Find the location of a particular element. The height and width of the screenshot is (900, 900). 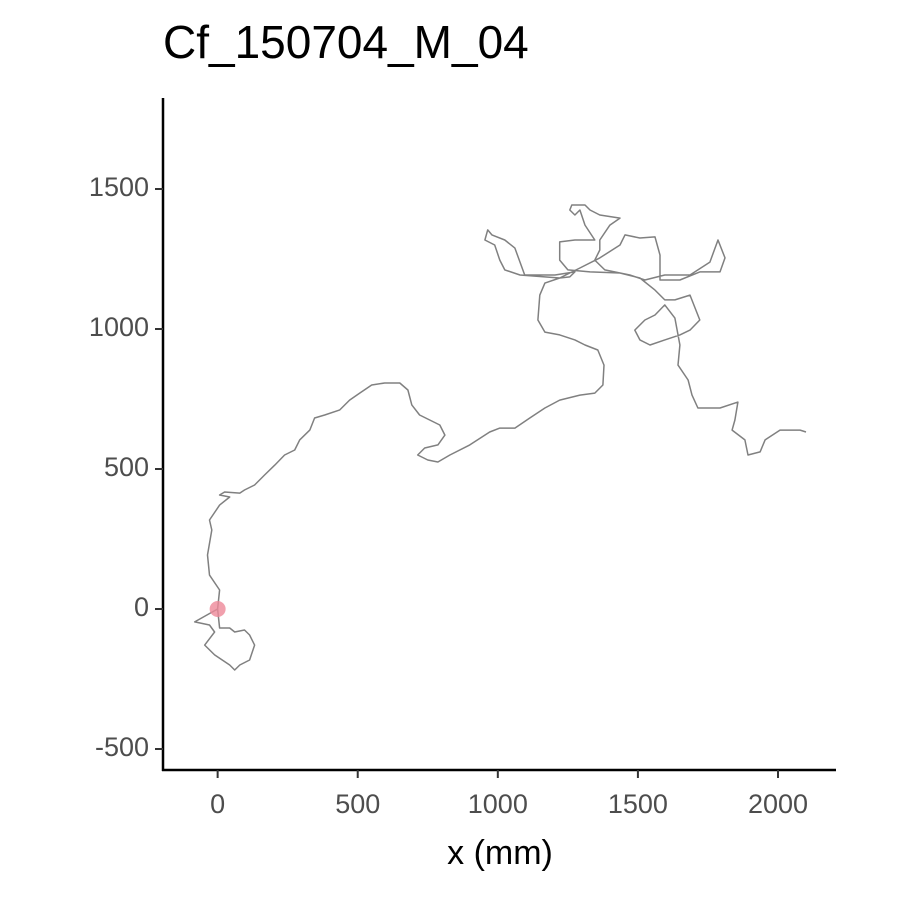

chart-title: Cf_150704_M_04 is located at coordinates (346, 42).